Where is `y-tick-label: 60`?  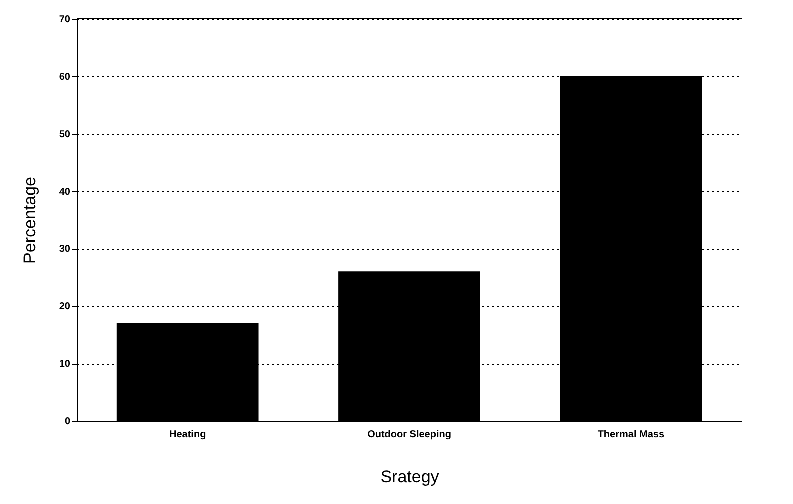 y-tick-label: 60 is located at coordinates (65, 77).